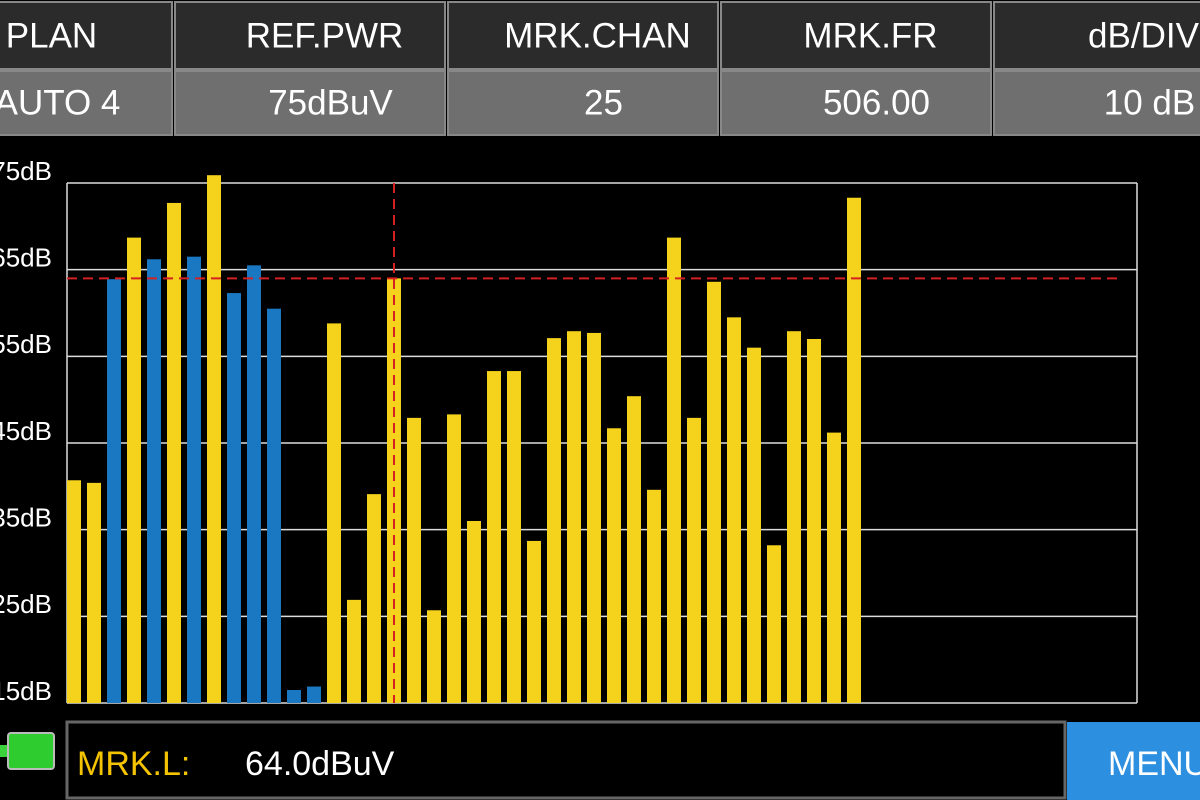 This screenshot has width=1200, height=800. I want to click on battery-icon, so click(31, 751).